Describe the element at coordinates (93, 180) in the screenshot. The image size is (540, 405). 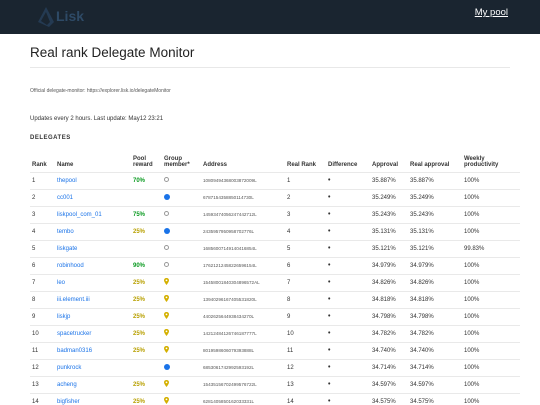
I see `delegate-name-link: thepool` at that location.